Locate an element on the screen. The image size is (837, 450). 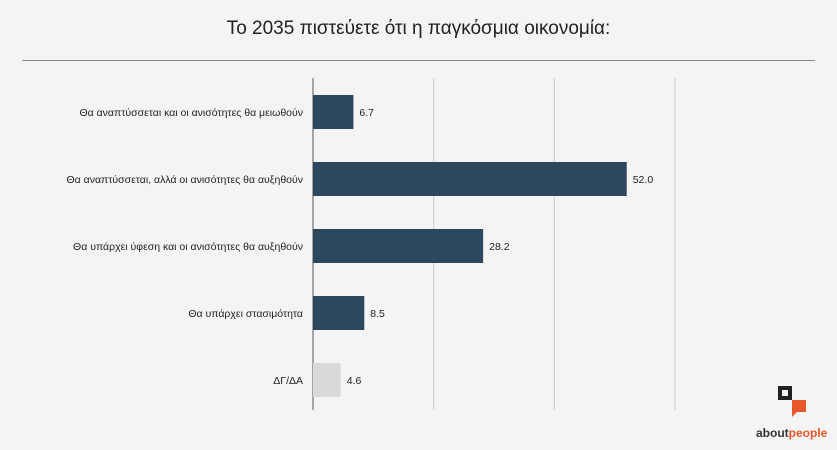
brand-wordmark: aboutpeople is located at coordinates (791, 433).